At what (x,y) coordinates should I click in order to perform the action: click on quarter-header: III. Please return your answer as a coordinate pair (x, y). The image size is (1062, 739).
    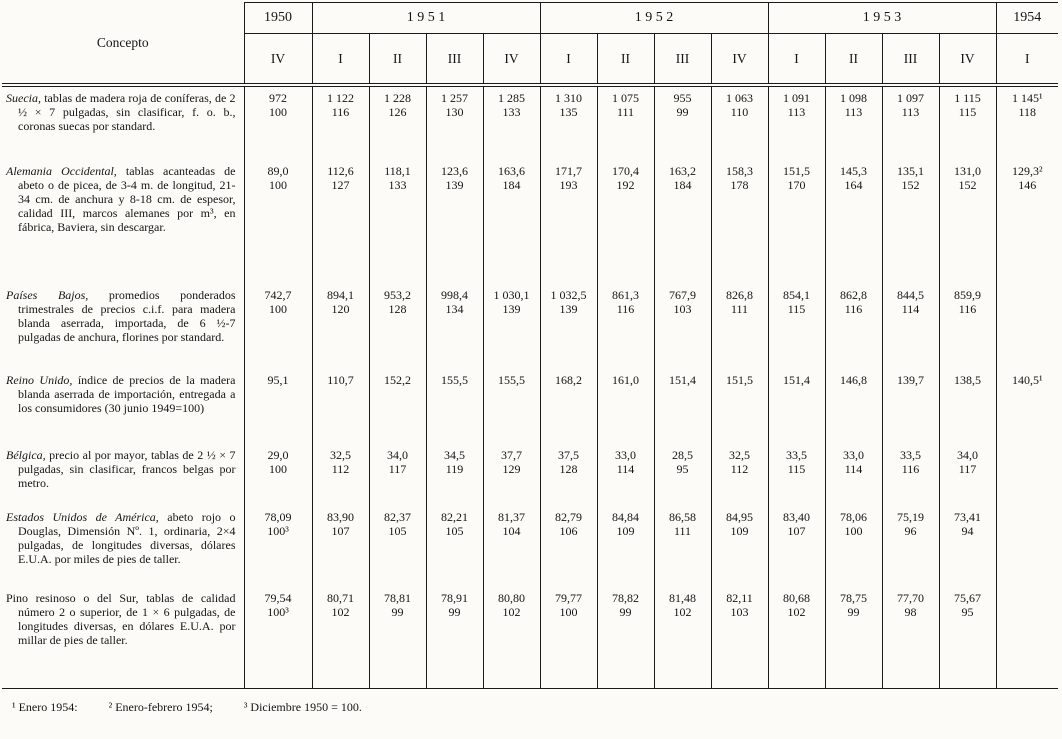
    Looking at the image, I should click on (910, 58).